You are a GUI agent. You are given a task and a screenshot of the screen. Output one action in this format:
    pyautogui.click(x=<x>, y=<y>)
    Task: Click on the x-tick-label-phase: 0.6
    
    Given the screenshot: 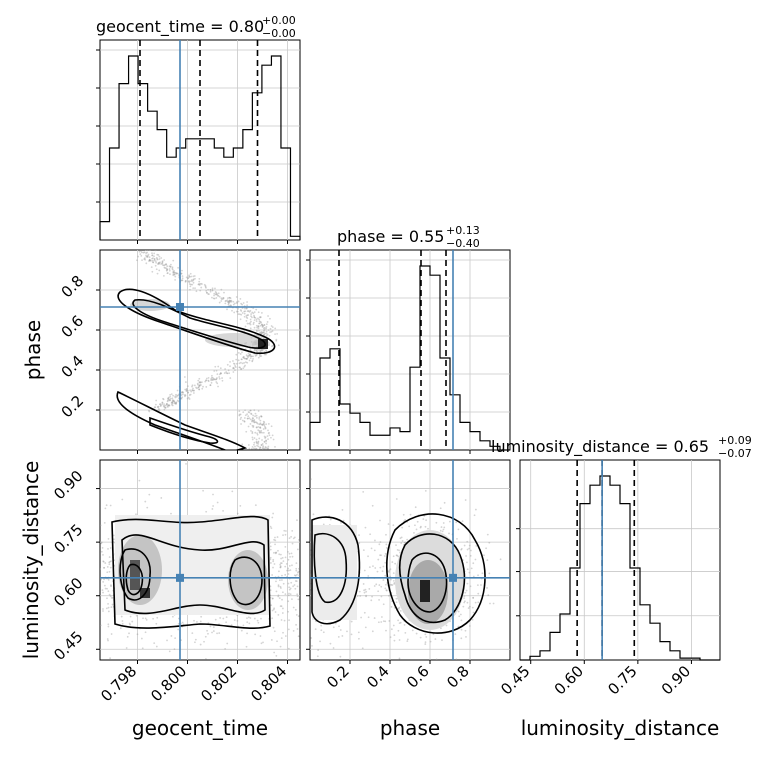 What is the action you would take?
    pyautogui.click(x=418, y=677)
    